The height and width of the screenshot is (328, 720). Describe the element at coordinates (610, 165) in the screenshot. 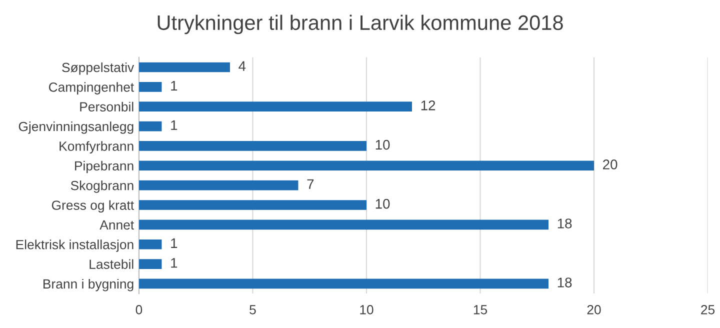

I see `data-label: 20` at that location.